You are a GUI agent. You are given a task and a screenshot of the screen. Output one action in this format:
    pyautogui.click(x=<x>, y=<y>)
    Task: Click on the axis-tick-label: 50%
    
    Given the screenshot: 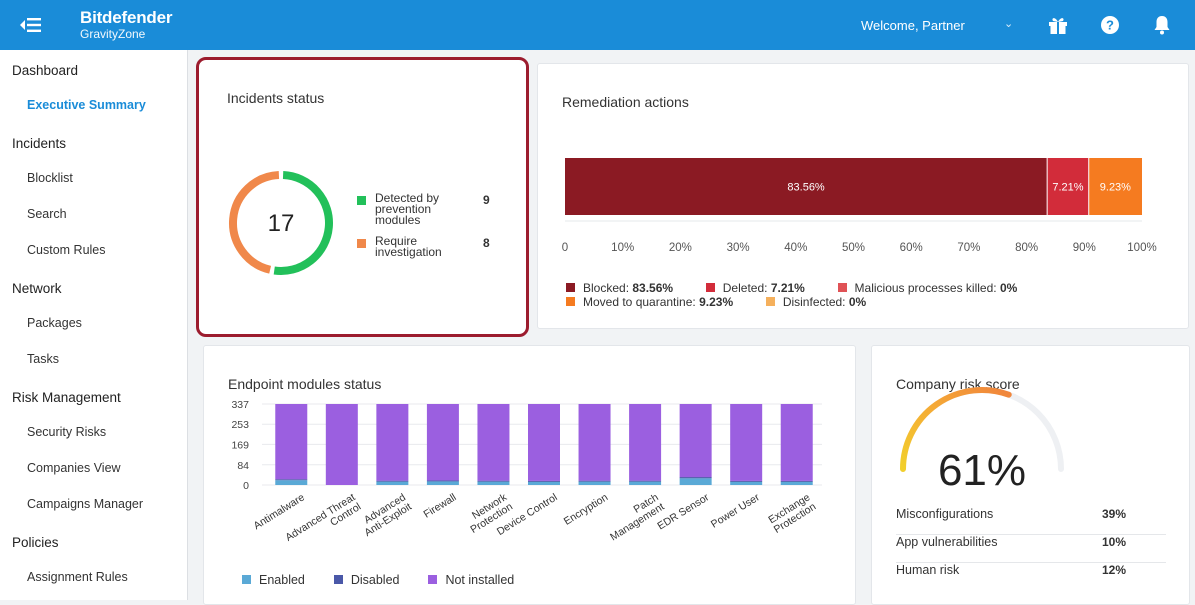 What is the action you would take?
    pyautogui.click(x=853, y=248)
    